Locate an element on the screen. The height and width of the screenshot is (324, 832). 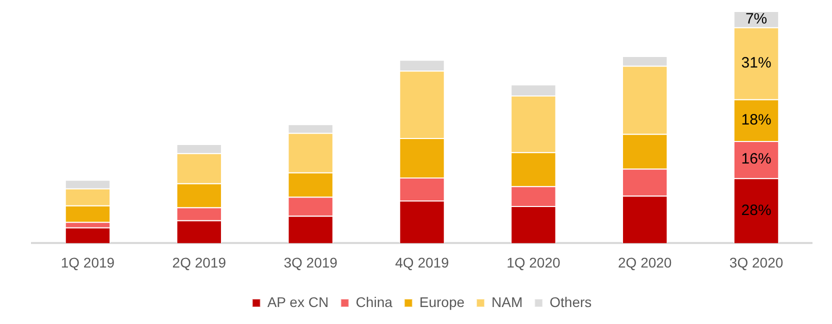
x-tick-label: 1Q 2019 is located at coordinates (87, 262).